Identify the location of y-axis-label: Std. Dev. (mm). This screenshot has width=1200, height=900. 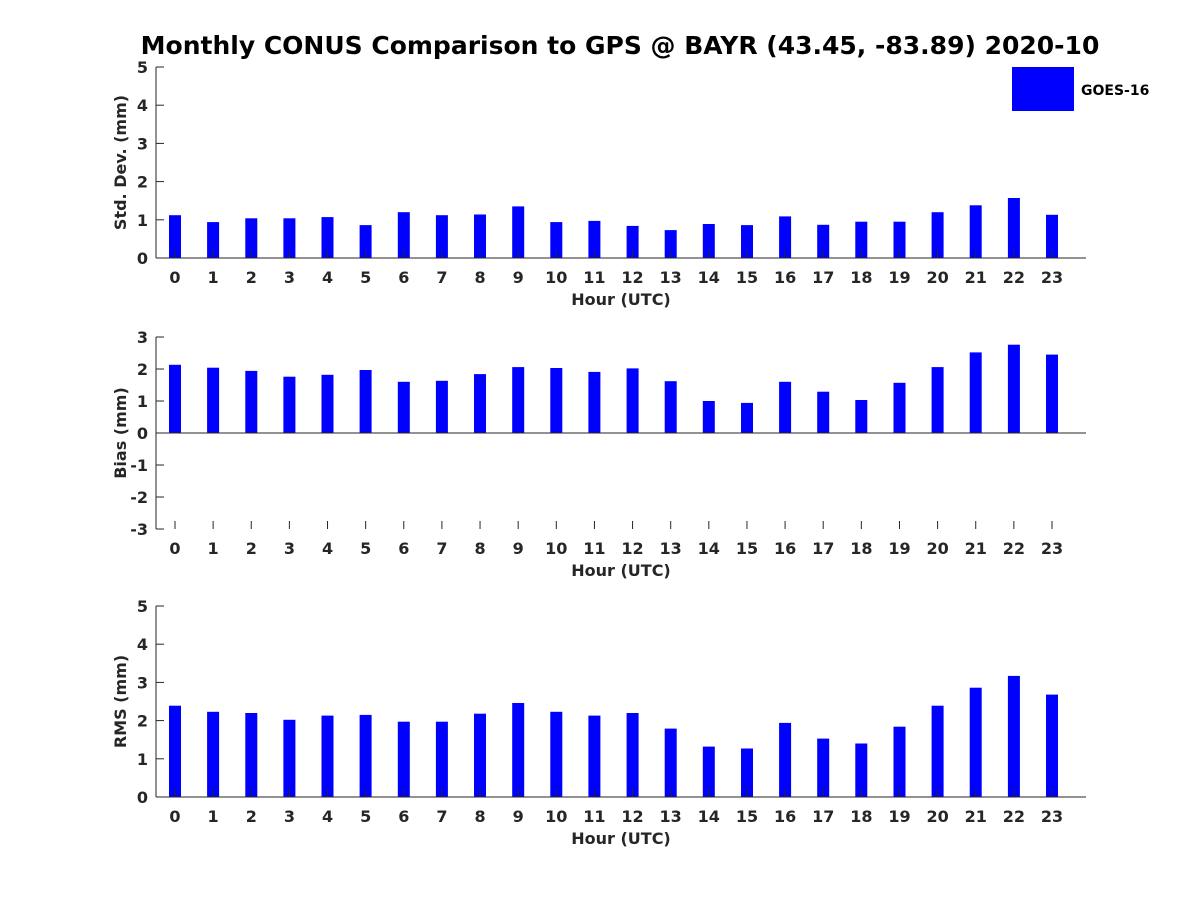
(120, 162).